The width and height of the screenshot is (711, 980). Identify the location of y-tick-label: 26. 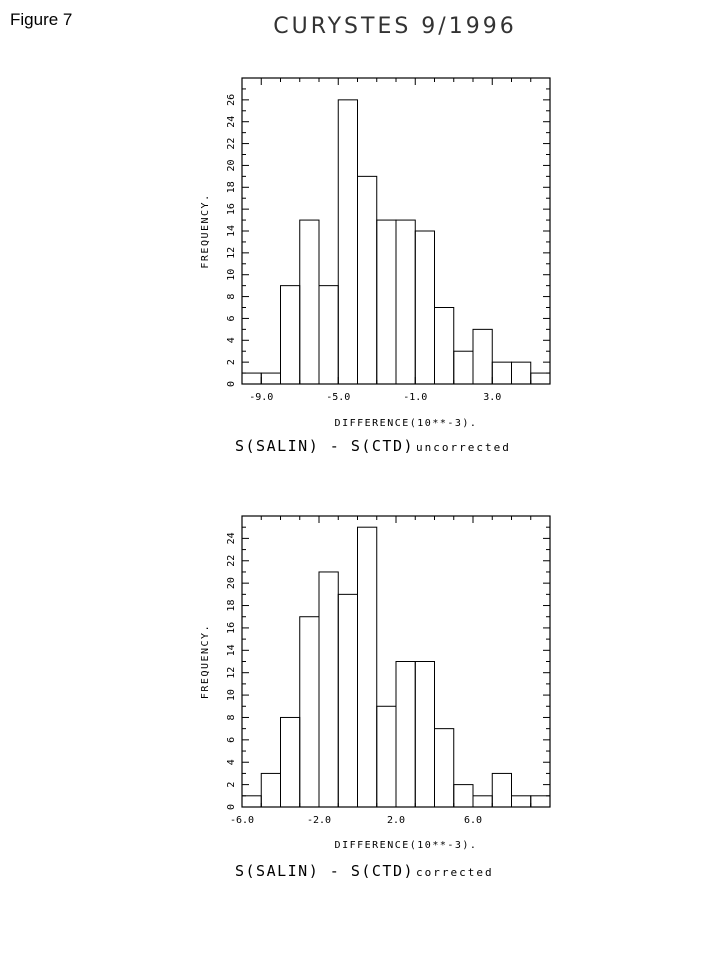
(231, 100).